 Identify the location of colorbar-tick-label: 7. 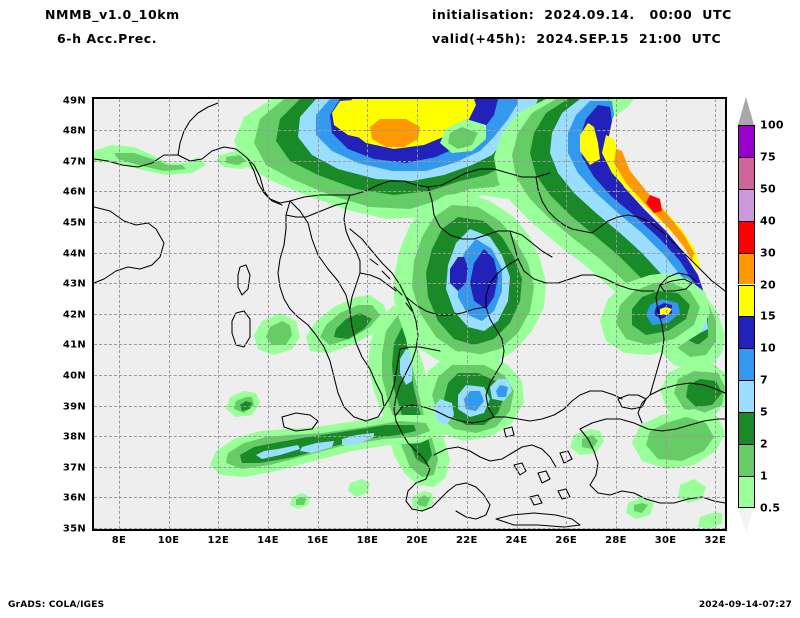
(764, 380).